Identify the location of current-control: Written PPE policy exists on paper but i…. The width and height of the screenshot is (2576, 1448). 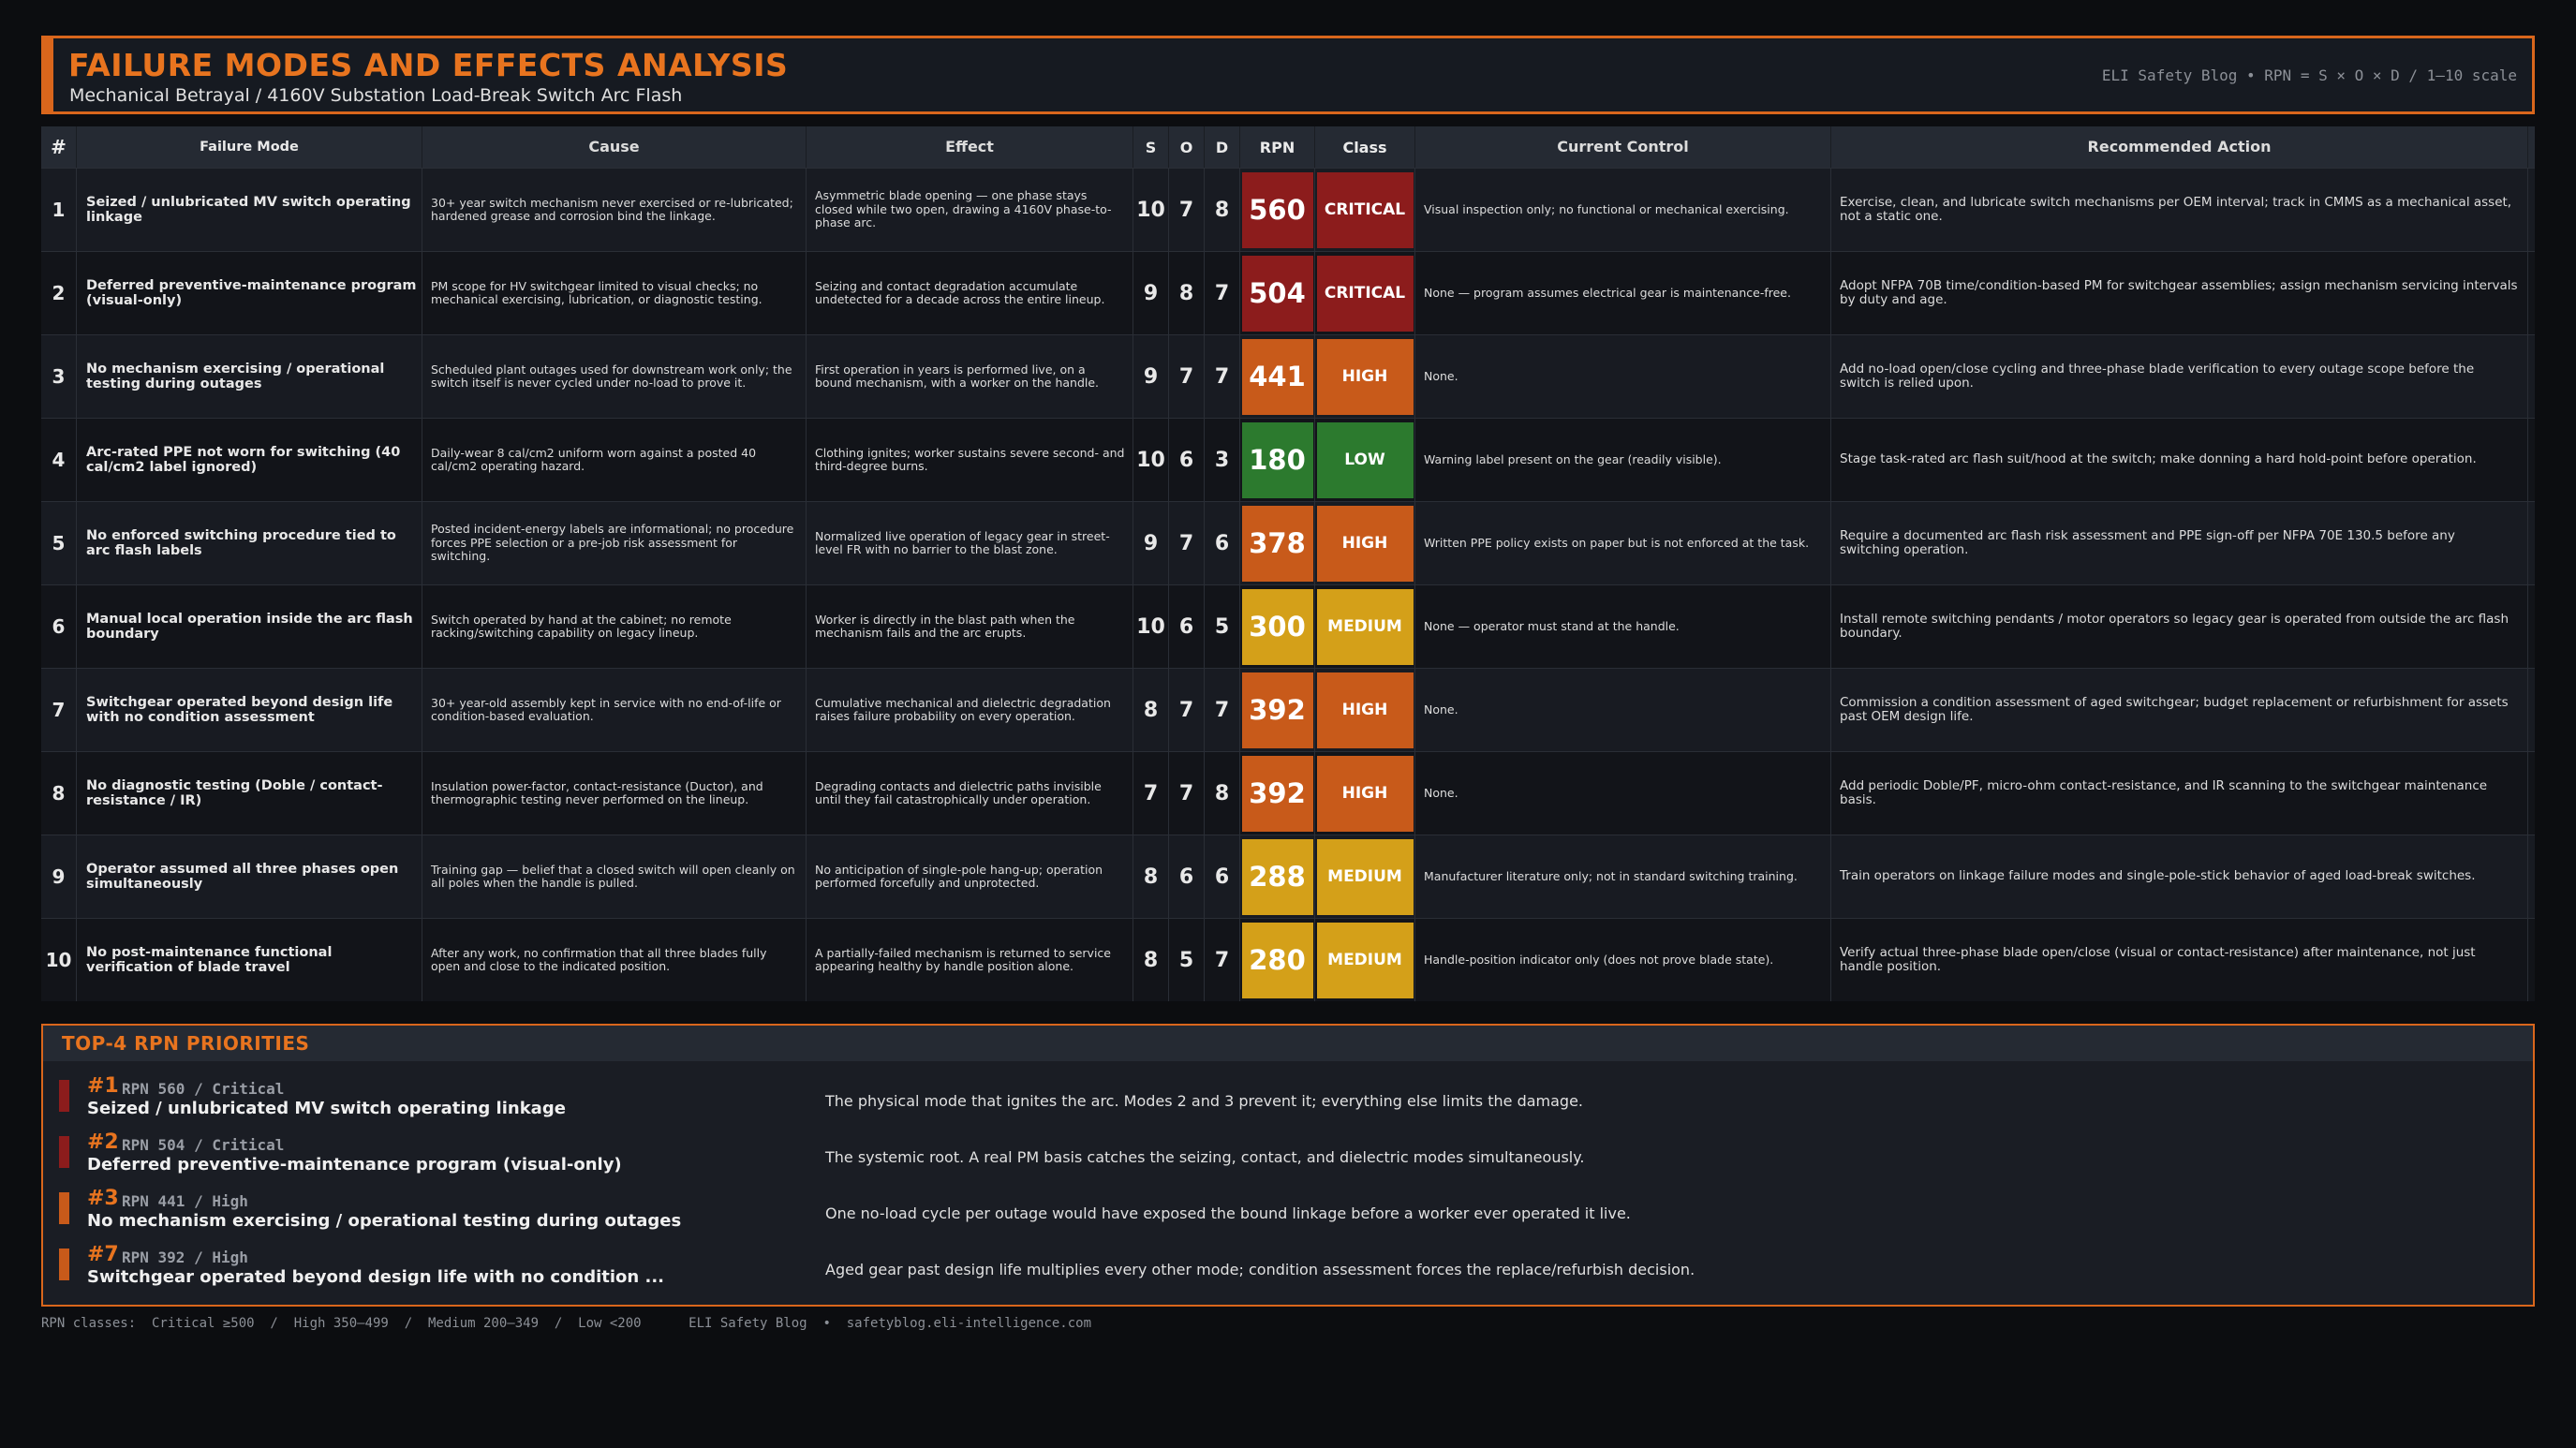
(1623, 543).